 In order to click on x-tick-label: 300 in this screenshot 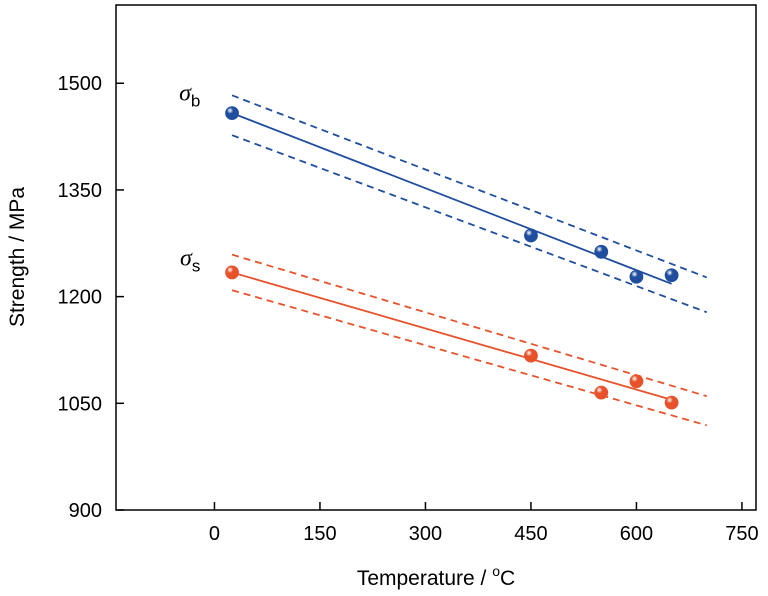, I will do `click(425, 534)`.